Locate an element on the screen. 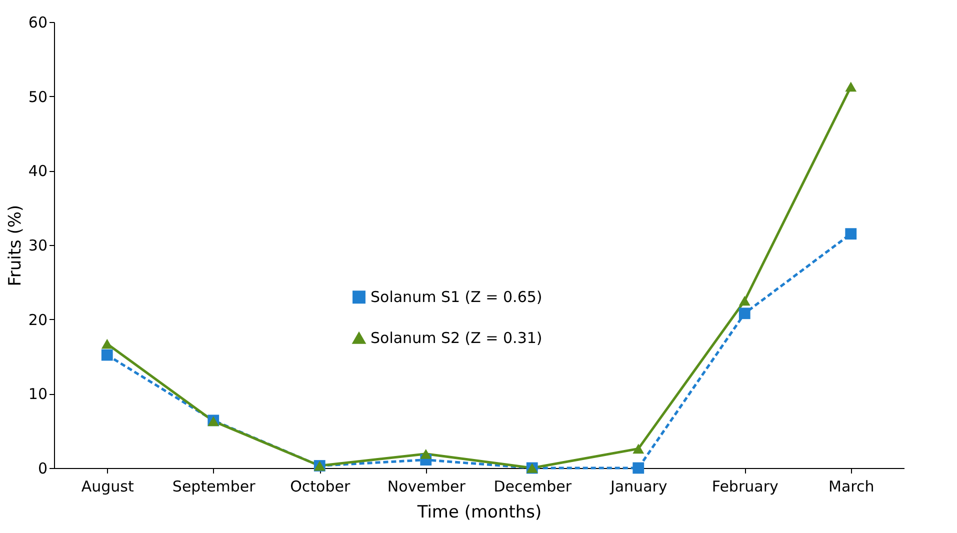  y-tick-label: 30 is located at coordinates (38, 245).